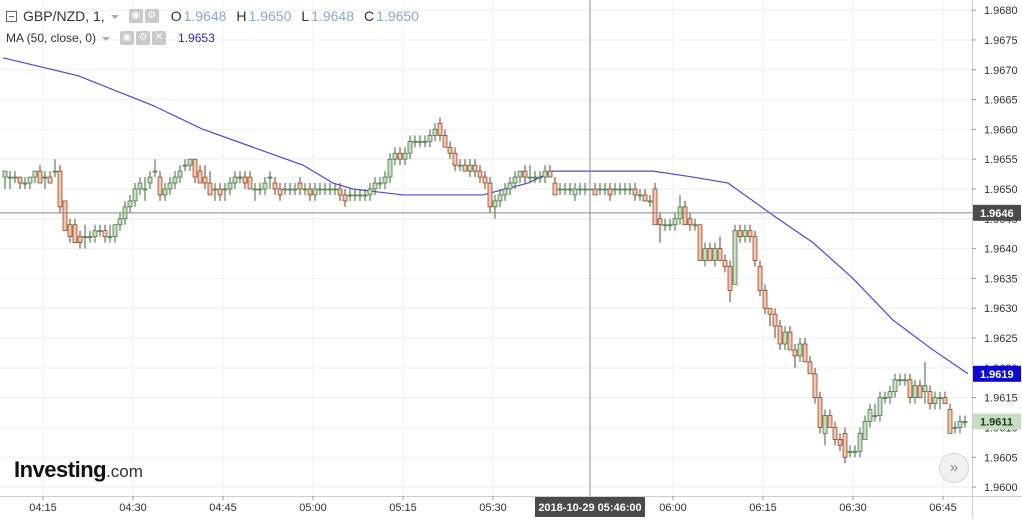  What do you see at coordinates (159, 38) in the screenshot?
I see `indicator-remove-icon: ✕` at bounding box center [159, 38].